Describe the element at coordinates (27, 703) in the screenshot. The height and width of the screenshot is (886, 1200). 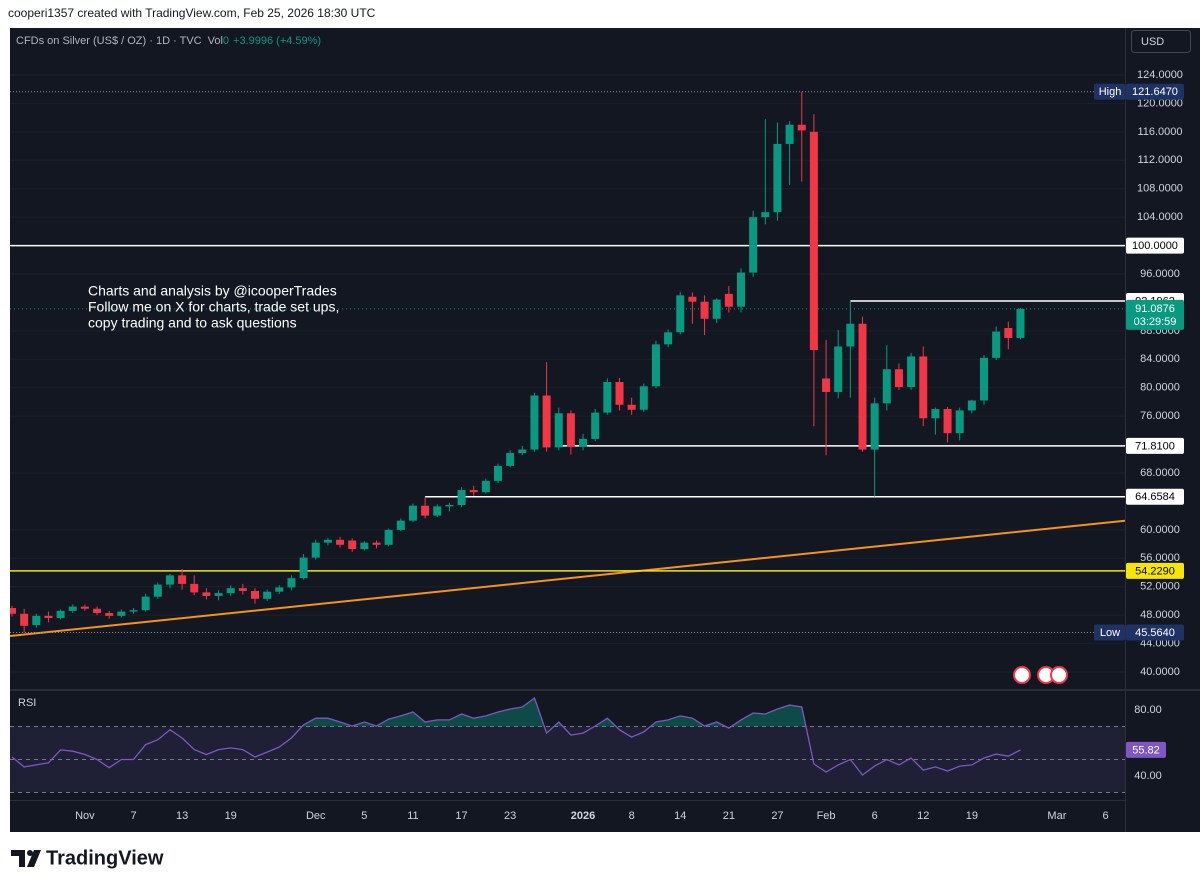
I see `rsi-label: RSI` at that location.